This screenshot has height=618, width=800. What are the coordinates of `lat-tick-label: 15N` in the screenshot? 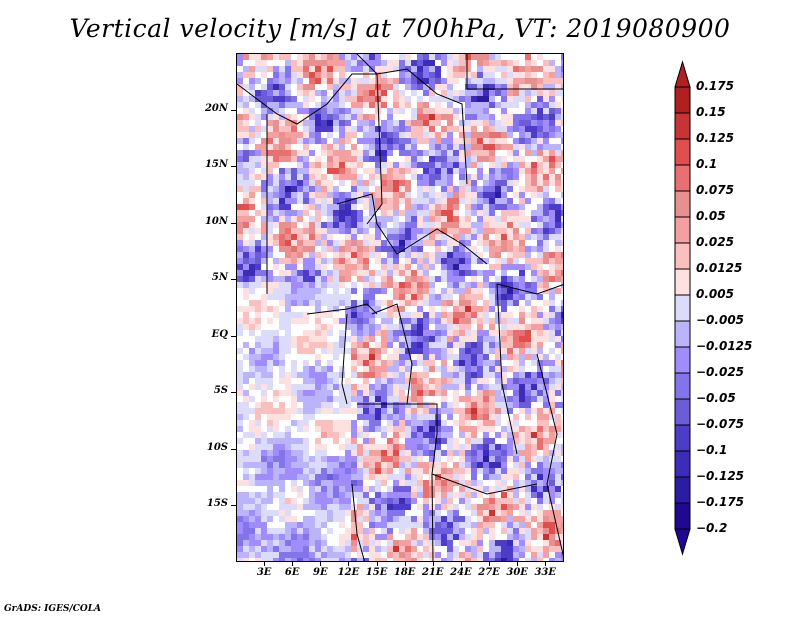 It's located at (216, 165).